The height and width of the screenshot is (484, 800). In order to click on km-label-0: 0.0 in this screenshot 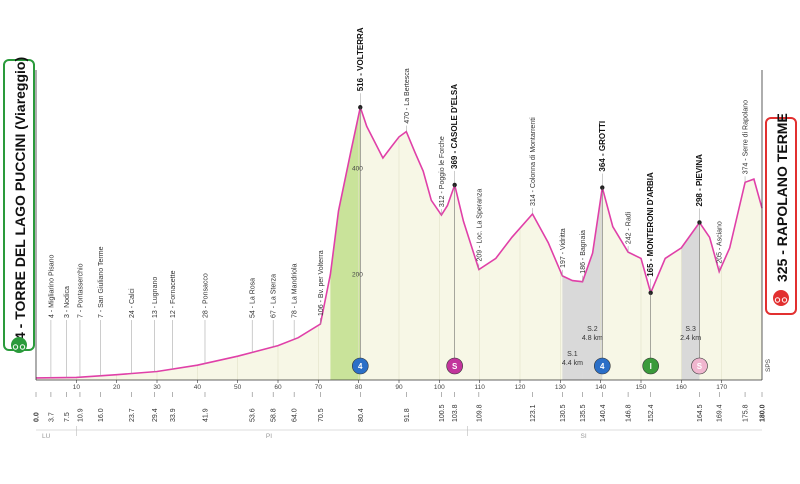, I will do `click(37, 417)`.